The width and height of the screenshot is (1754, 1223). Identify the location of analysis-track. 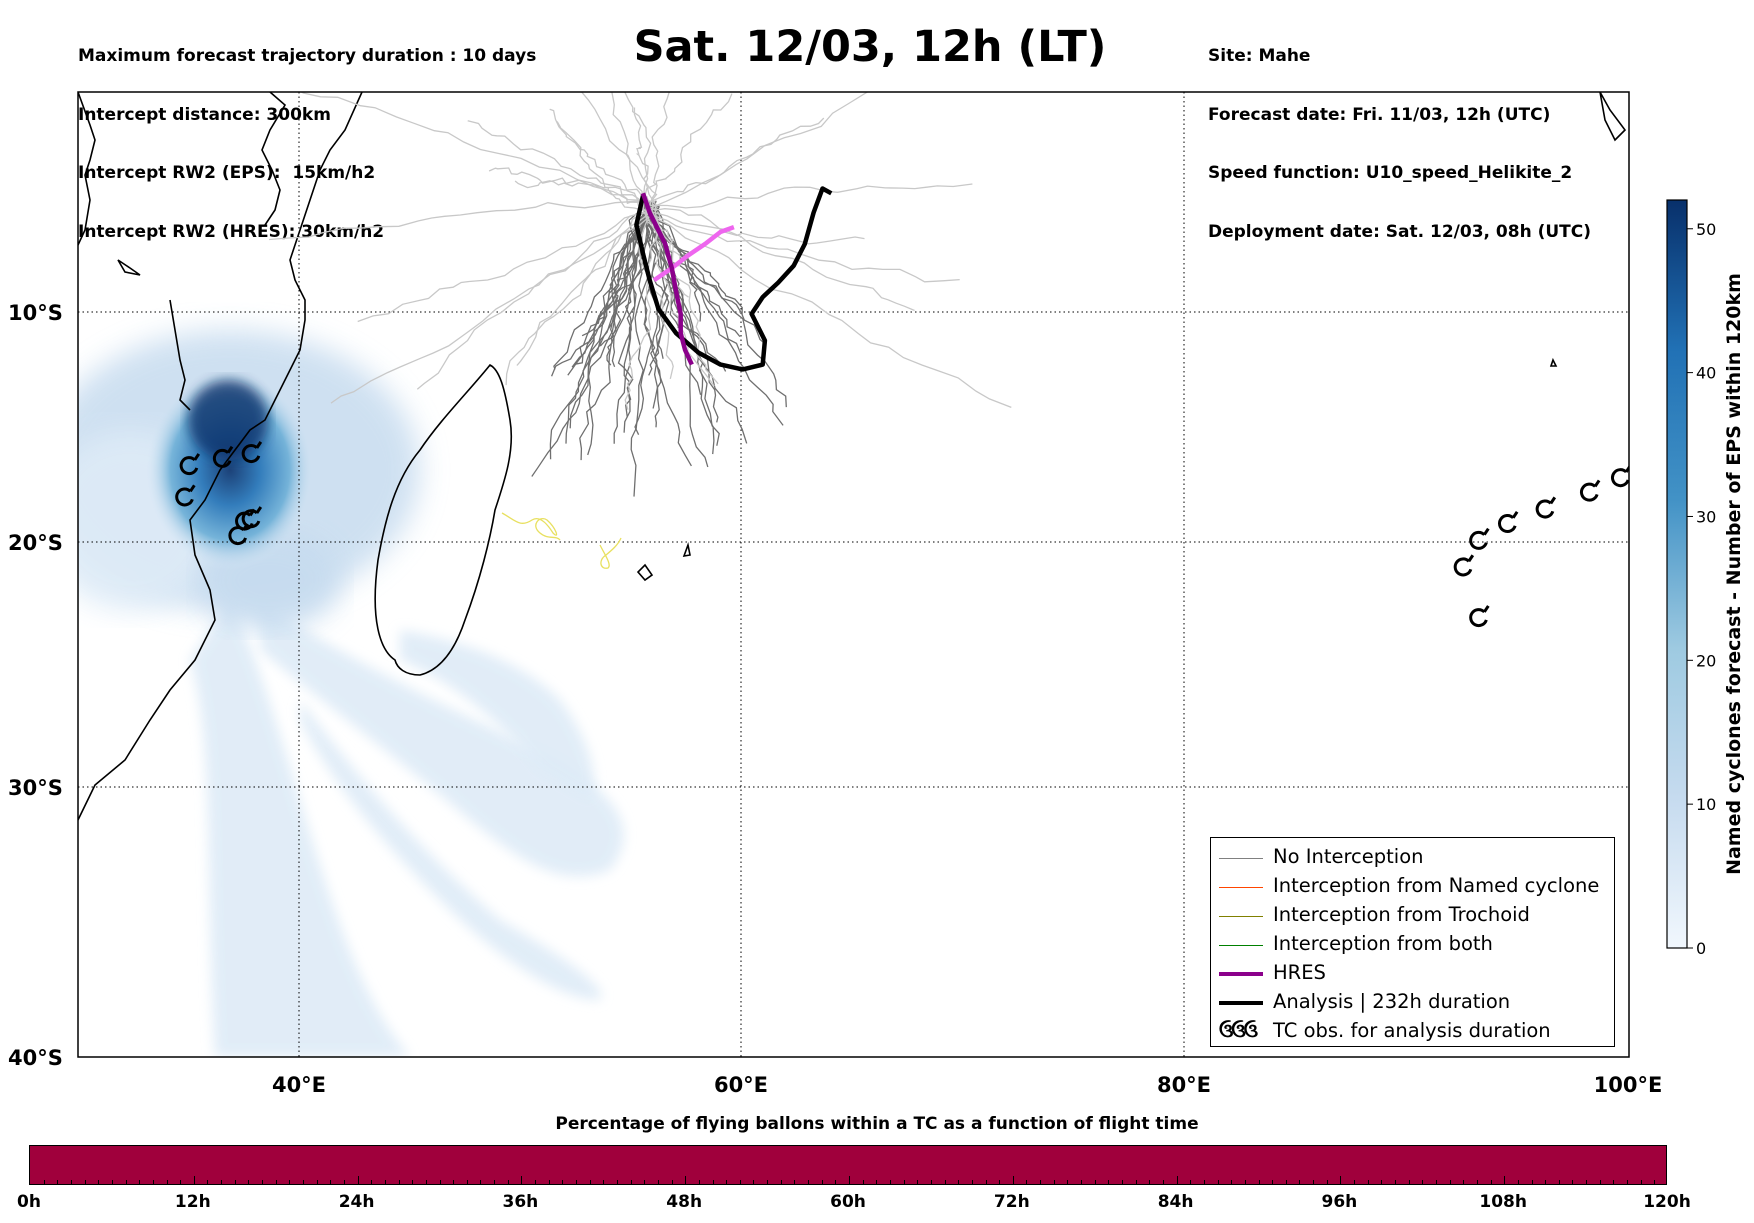
(733, 279).